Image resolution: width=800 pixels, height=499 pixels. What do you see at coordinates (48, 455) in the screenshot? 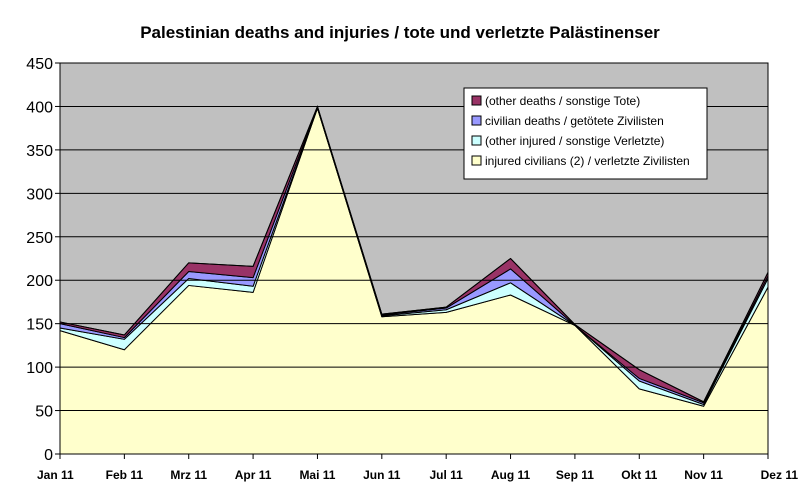
I see `y-tick-label-0: 0` at bounding box center [48, 455].